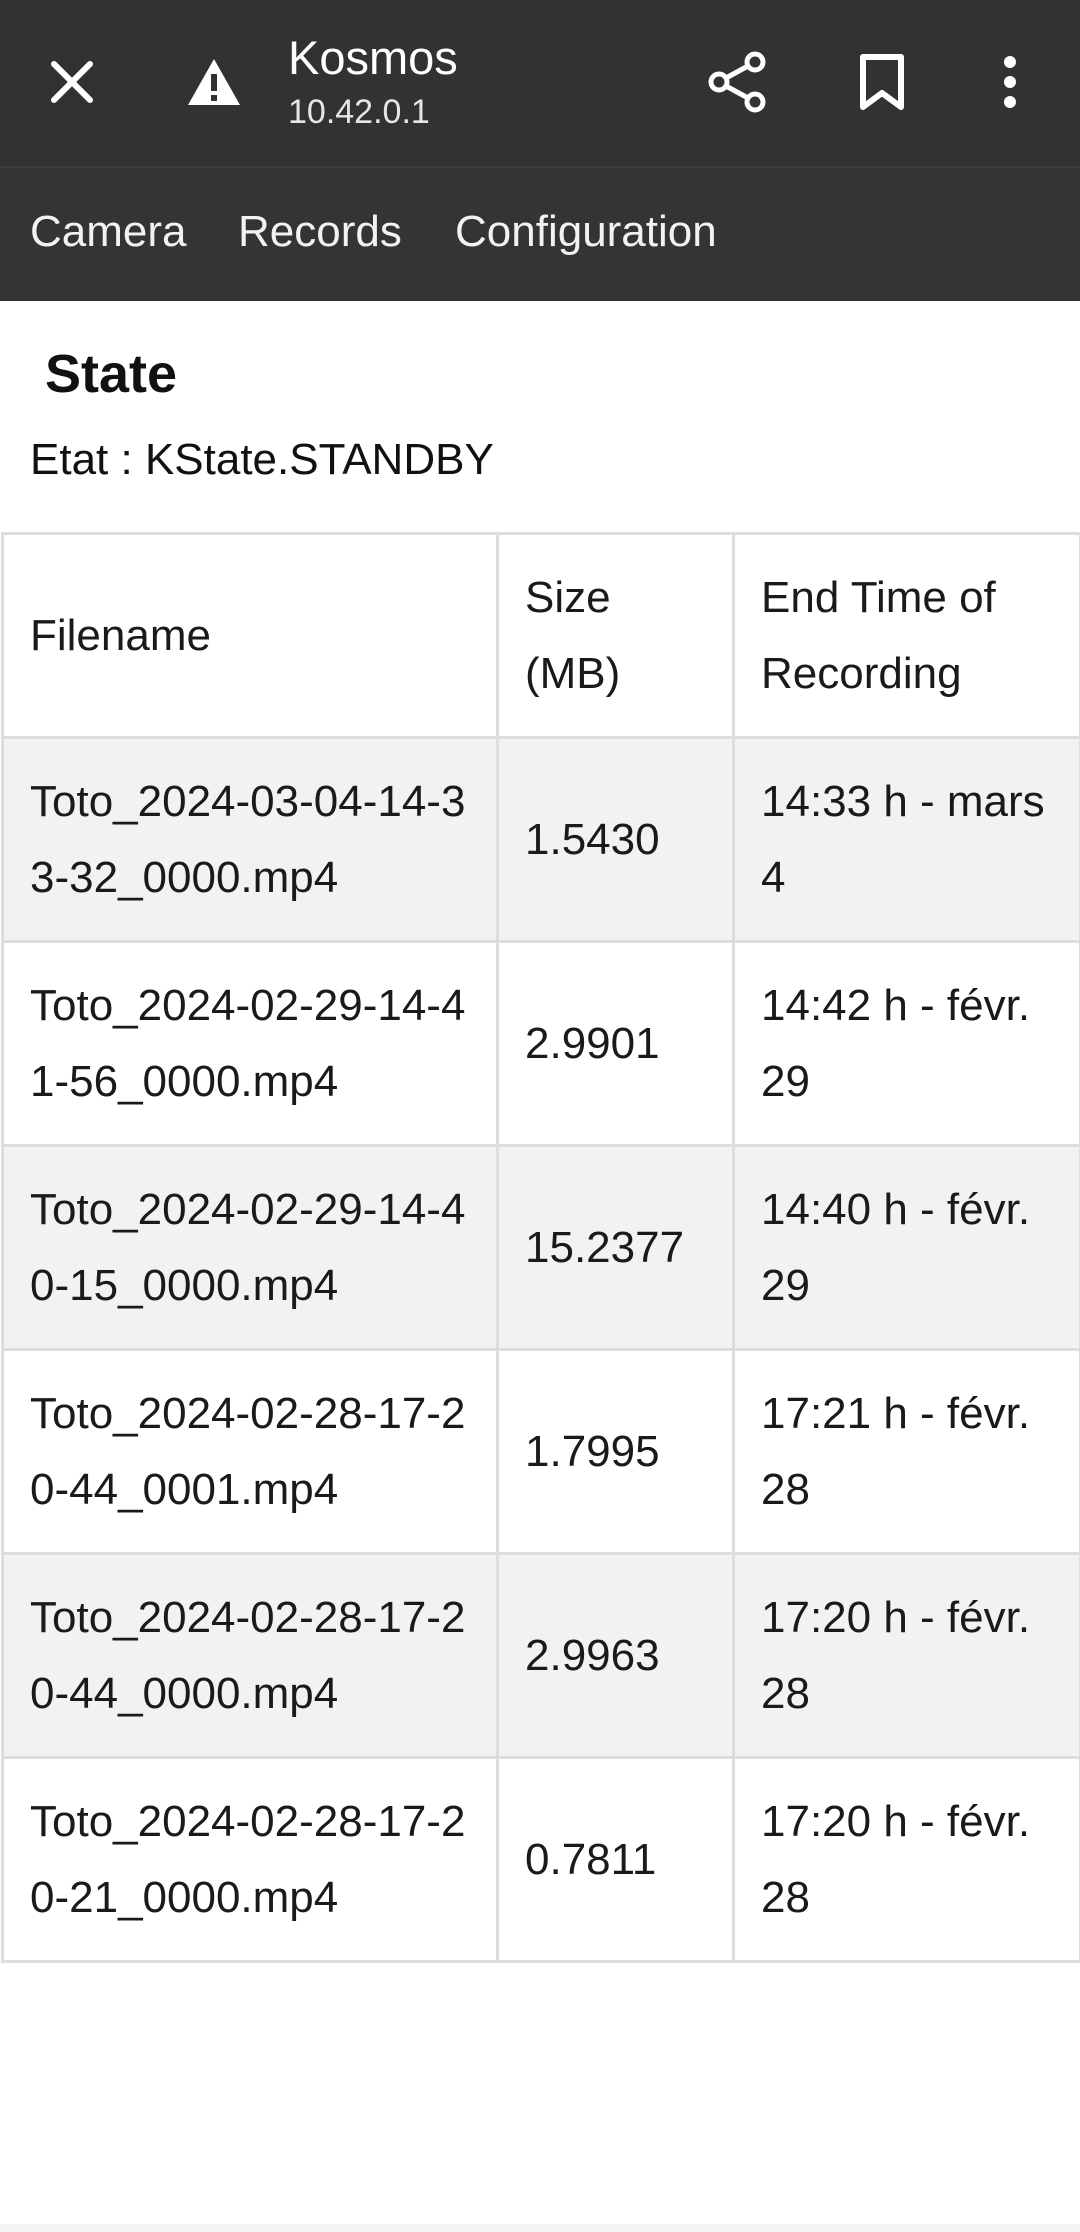 Image resolution: width=1080 pixels, height=2232 pixels. I want to click on end-time-cell: 17:21 h - févr. 28, so click(906, 1451).